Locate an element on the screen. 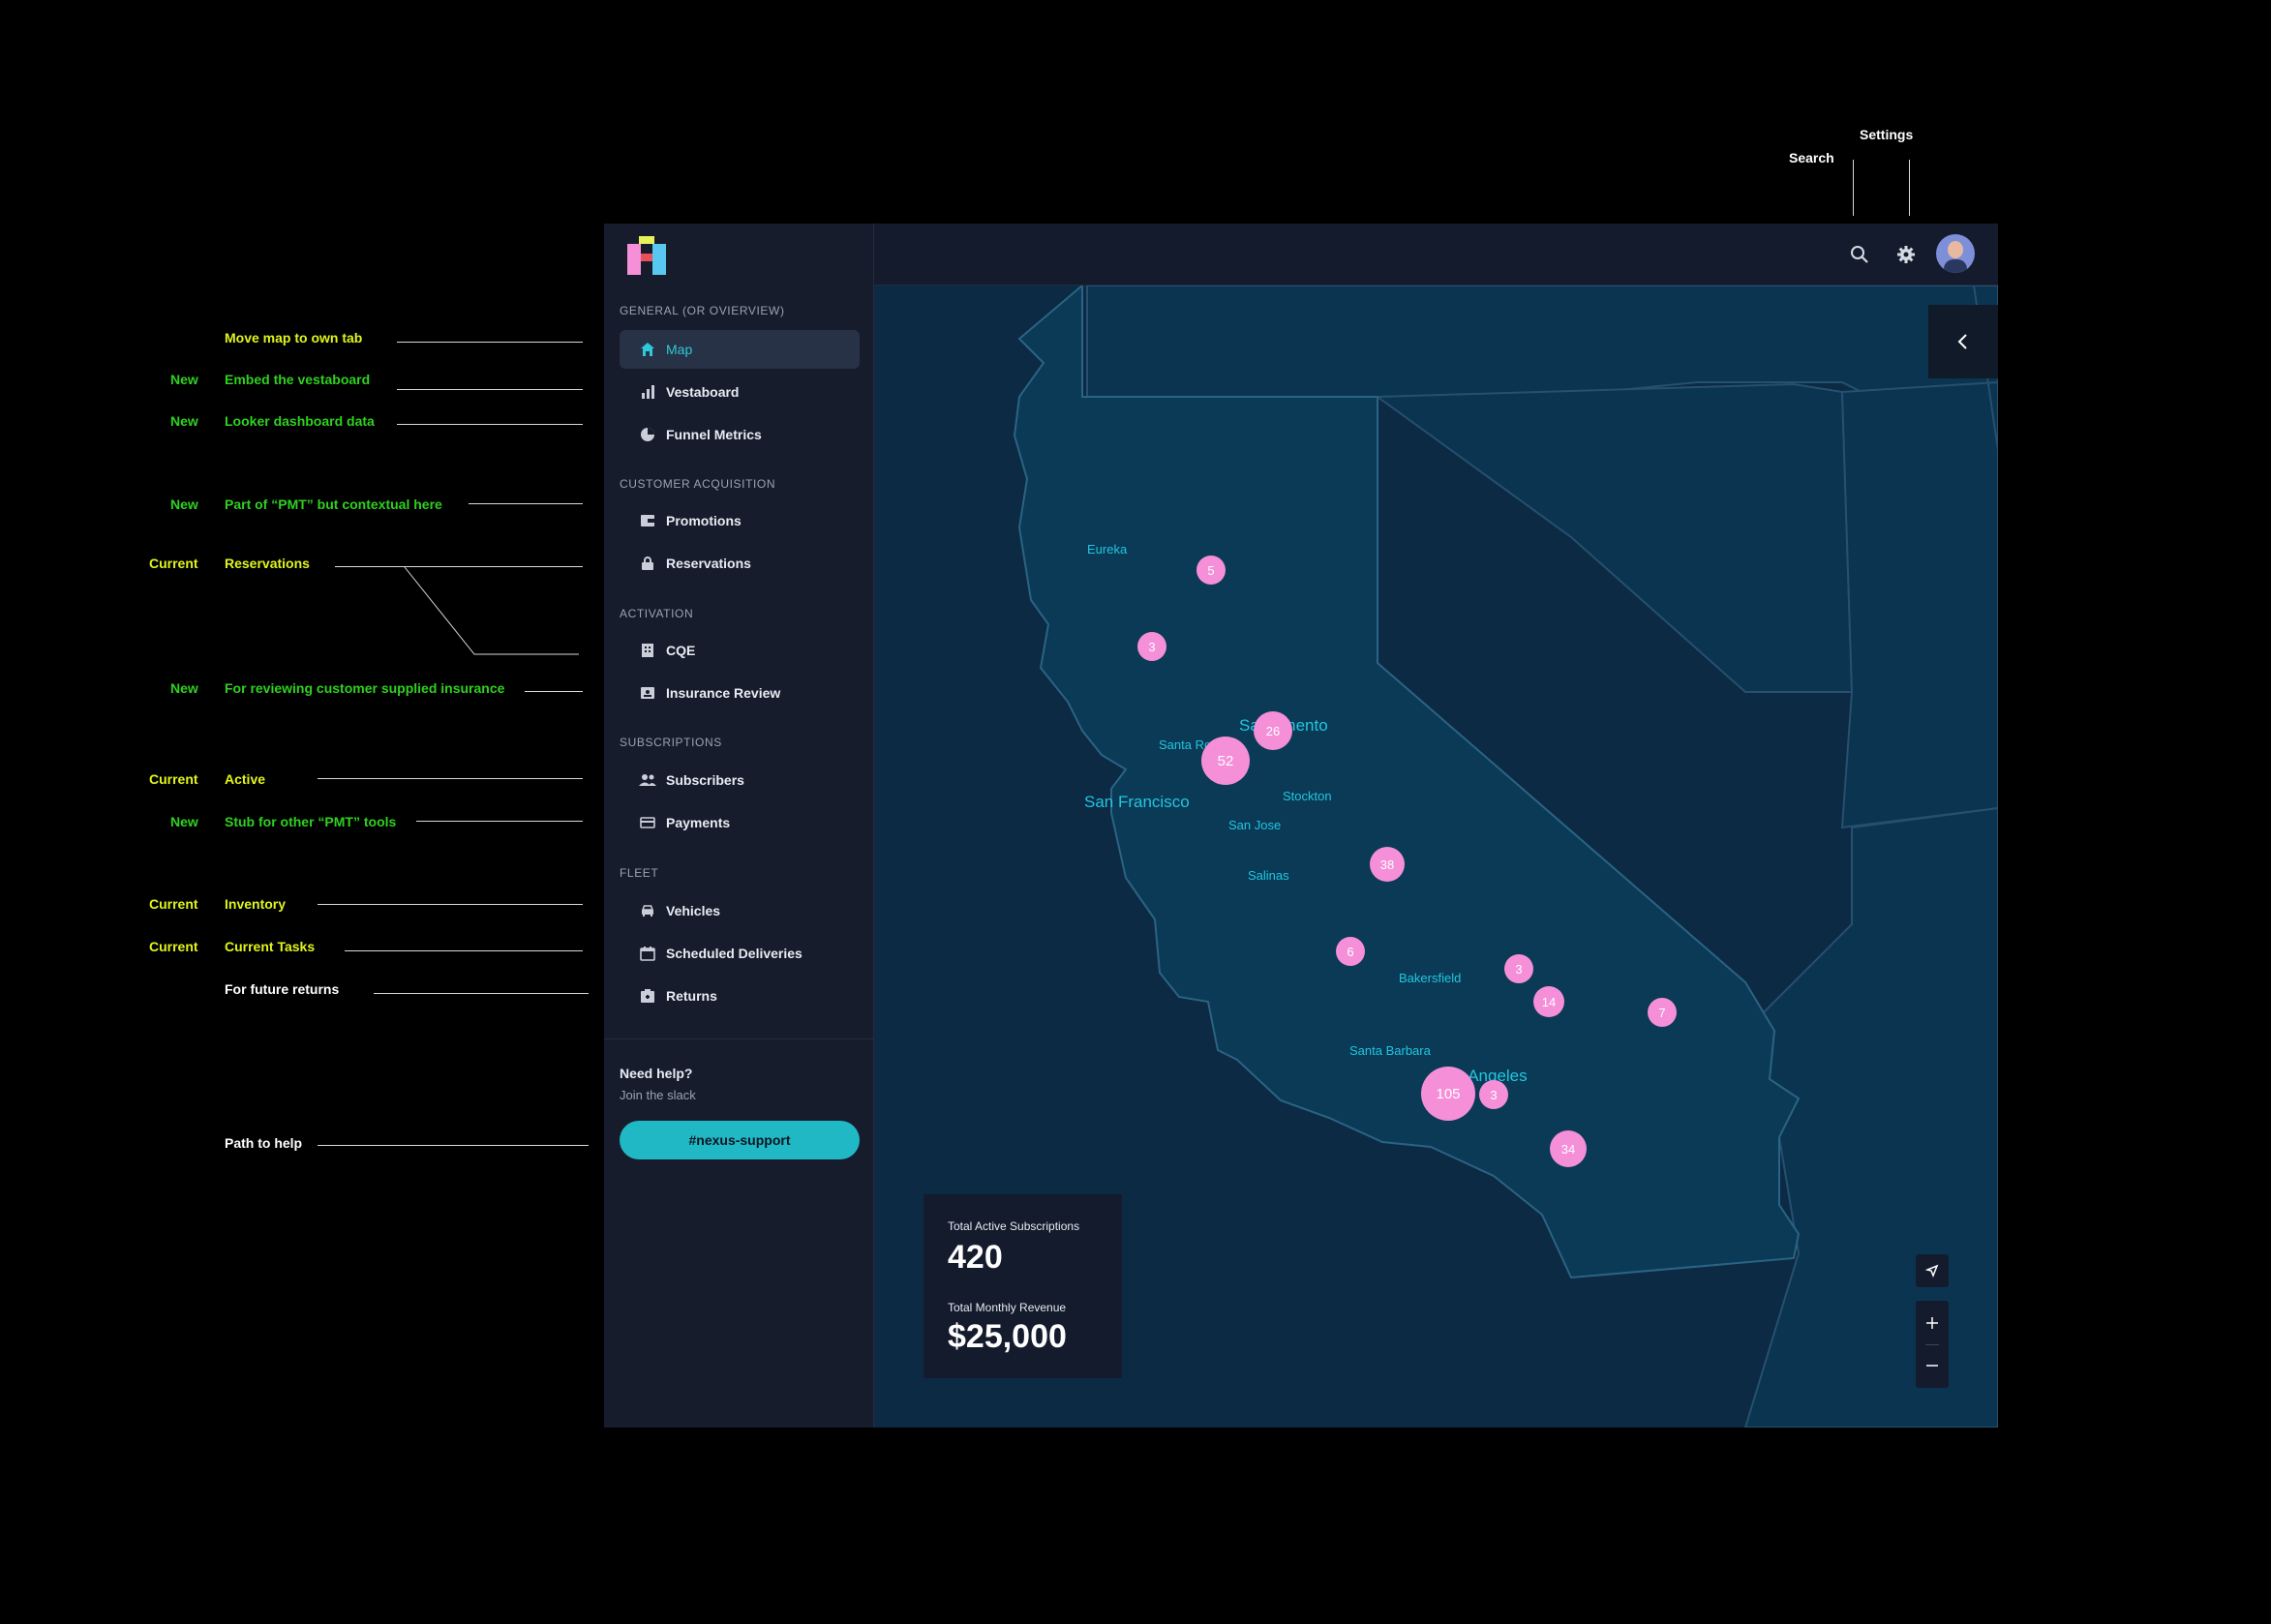 Image resolution: width=2271 pixels, height=1624 pixels. settings-callout-line is located at coordinates (1909, 188).